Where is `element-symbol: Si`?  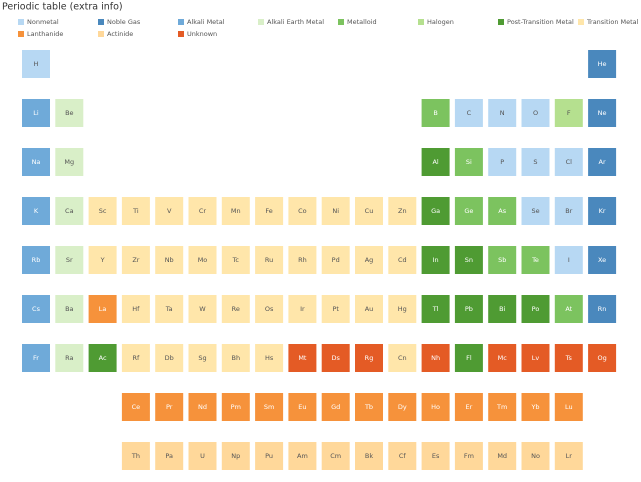 element-symbol: Si is located at coordinates (469, 162).